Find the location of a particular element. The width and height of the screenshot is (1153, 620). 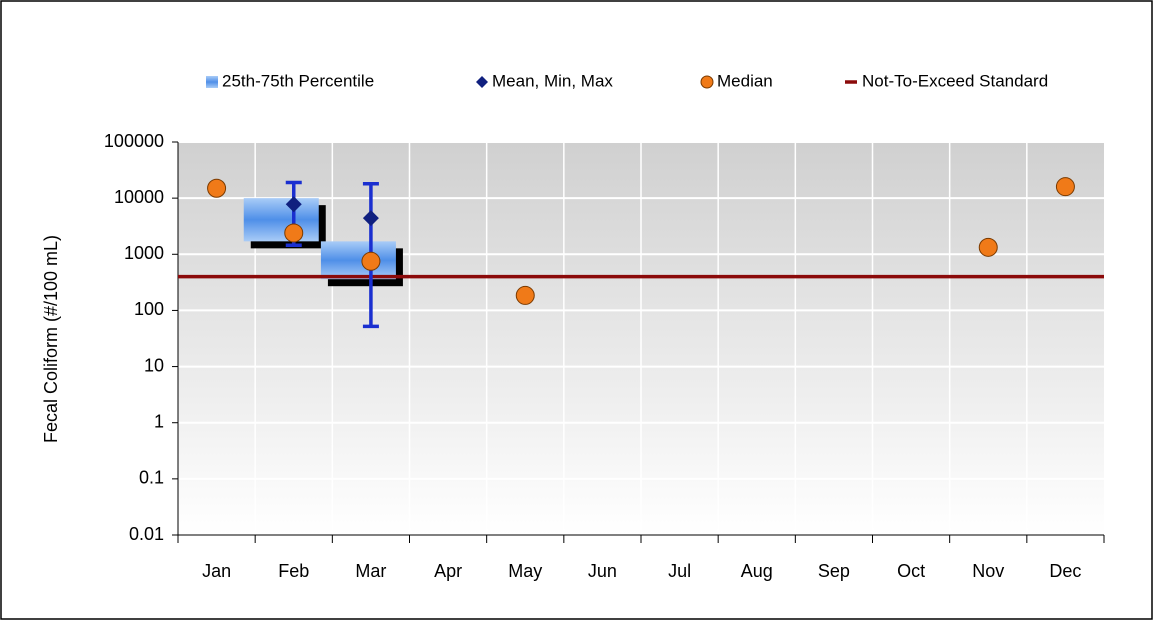

legend-label: Median is located at coordinates (745, 80).